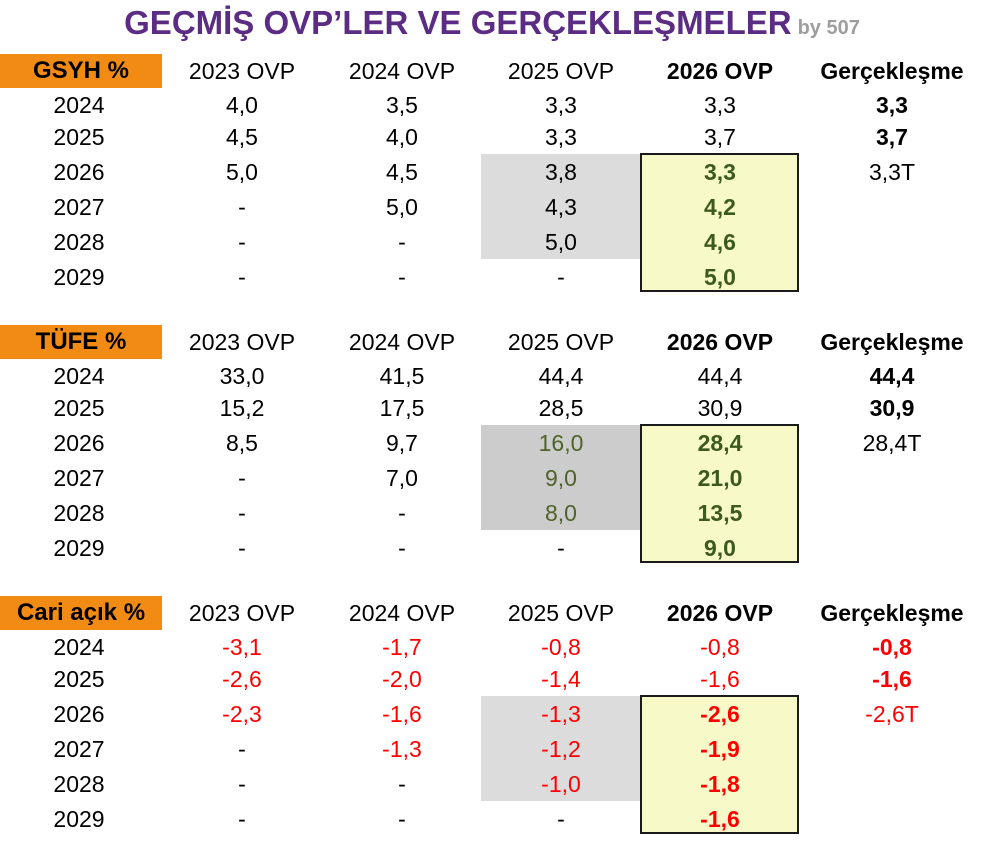  Describe the element at coordinates (402, 678) in the screenshot. I see `table-cell: -2,0` at that location.